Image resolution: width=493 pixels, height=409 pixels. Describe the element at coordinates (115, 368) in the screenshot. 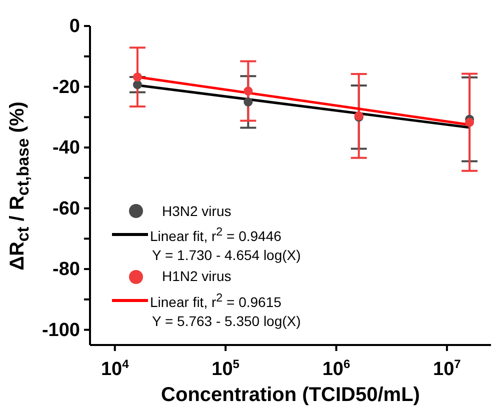

I see `x-tick-label: 10$^{4}$` at that location.